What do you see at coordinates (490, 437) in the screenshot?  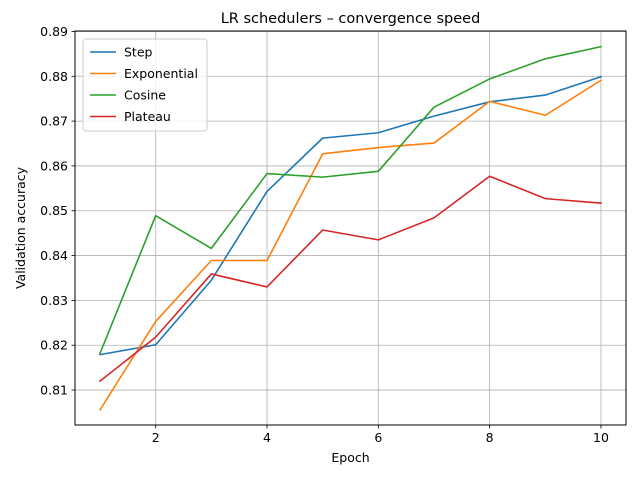 I see `x-tick-label: 8` at bounding box center [490, 437].